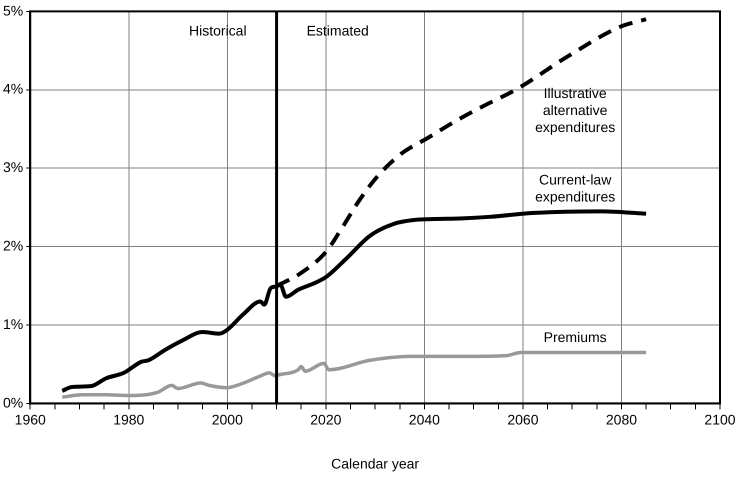  I want to click on x-tick-label: 2020, so click(326, 420).